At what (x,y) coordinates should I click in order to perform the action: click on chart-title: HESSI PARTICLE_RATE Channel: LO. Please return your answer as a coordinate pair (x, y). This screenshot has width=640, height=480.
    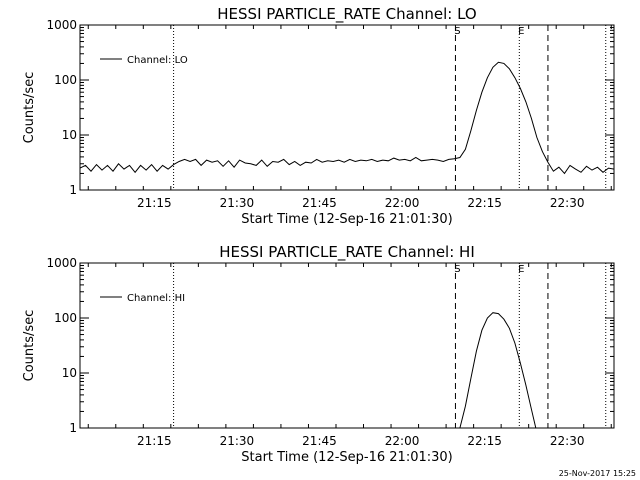
    Looking at the image, I should click on (346, 14).